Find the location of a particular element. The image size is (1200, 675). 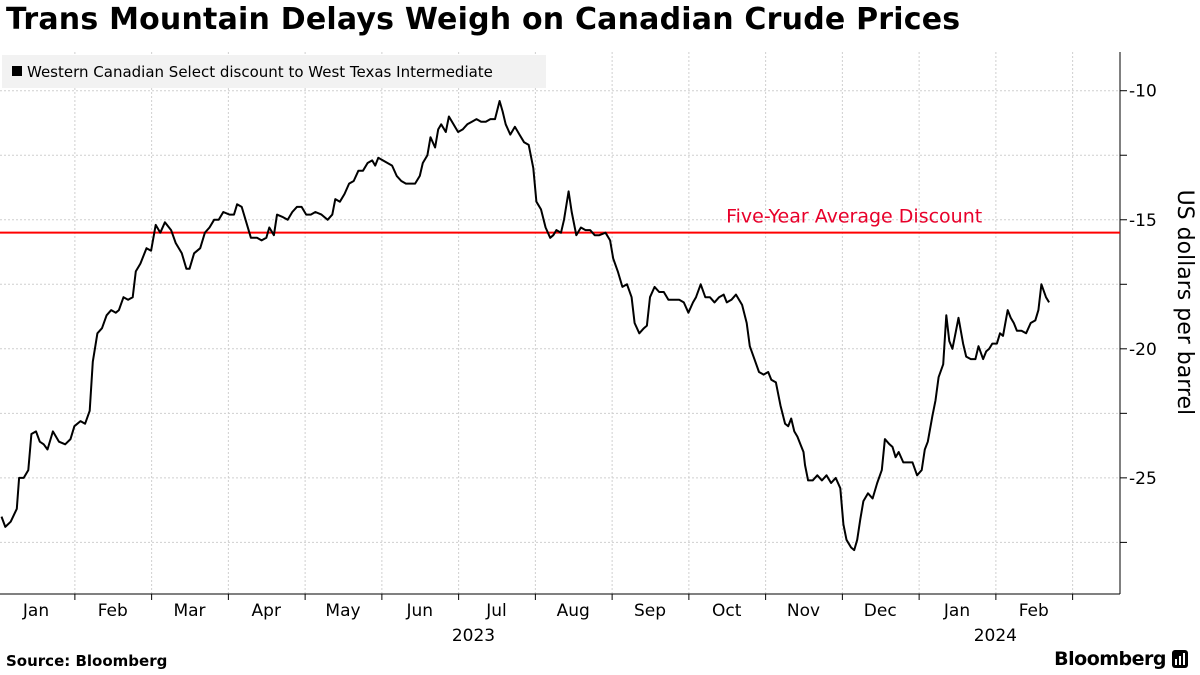

y-axis-ticks: -10 -15 -20 -25 is located at coordinates (1138, 312).